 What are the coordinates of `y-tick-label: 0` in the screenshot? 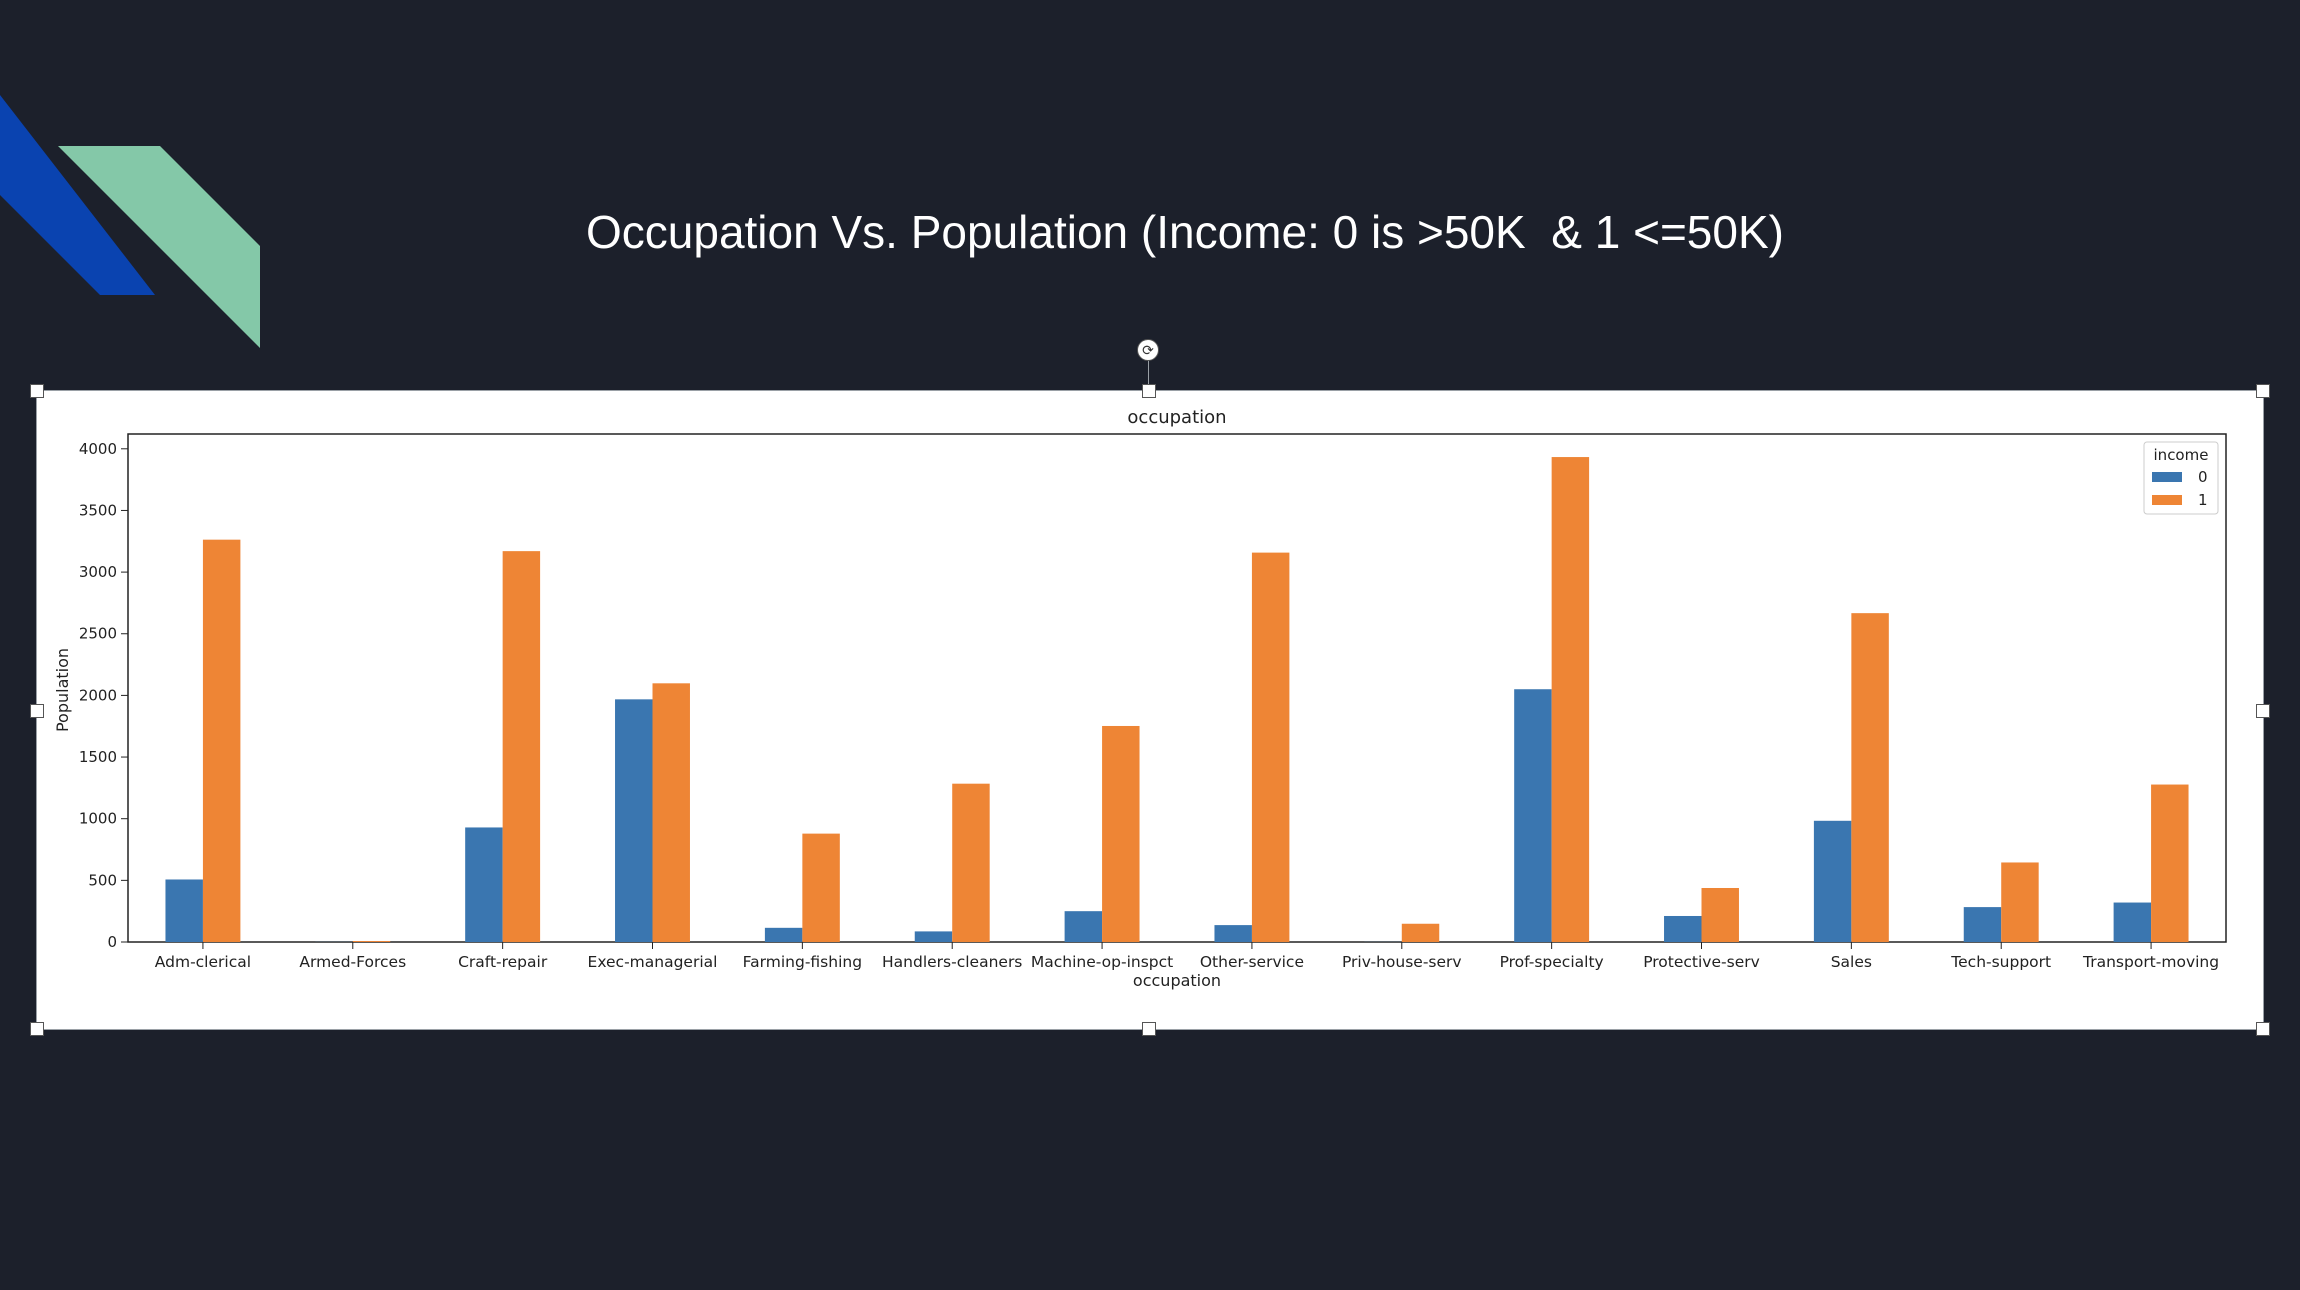 It's located at (112, 942).